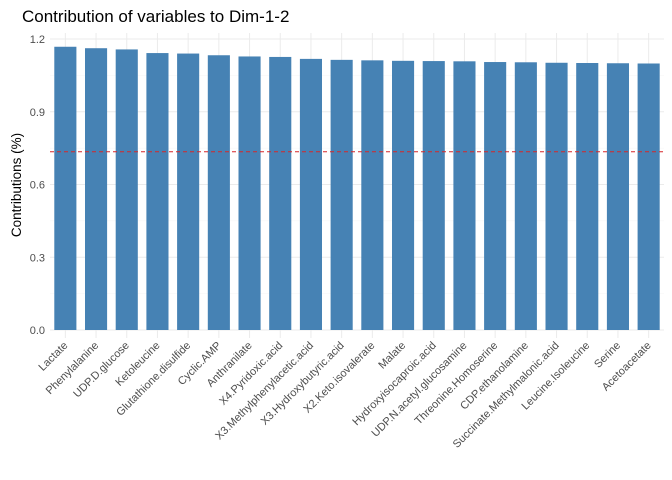  Describe the element at coordinates (648, 197) in the screenshot. I see `bar-acetoacetate` at that location.